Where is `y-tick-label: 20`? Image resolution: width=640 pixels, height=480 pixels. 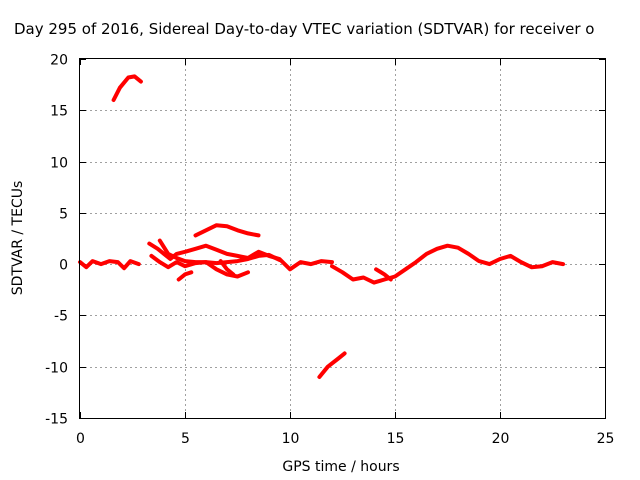 y-tick-label: 20 is located at coordinates (59, 61).